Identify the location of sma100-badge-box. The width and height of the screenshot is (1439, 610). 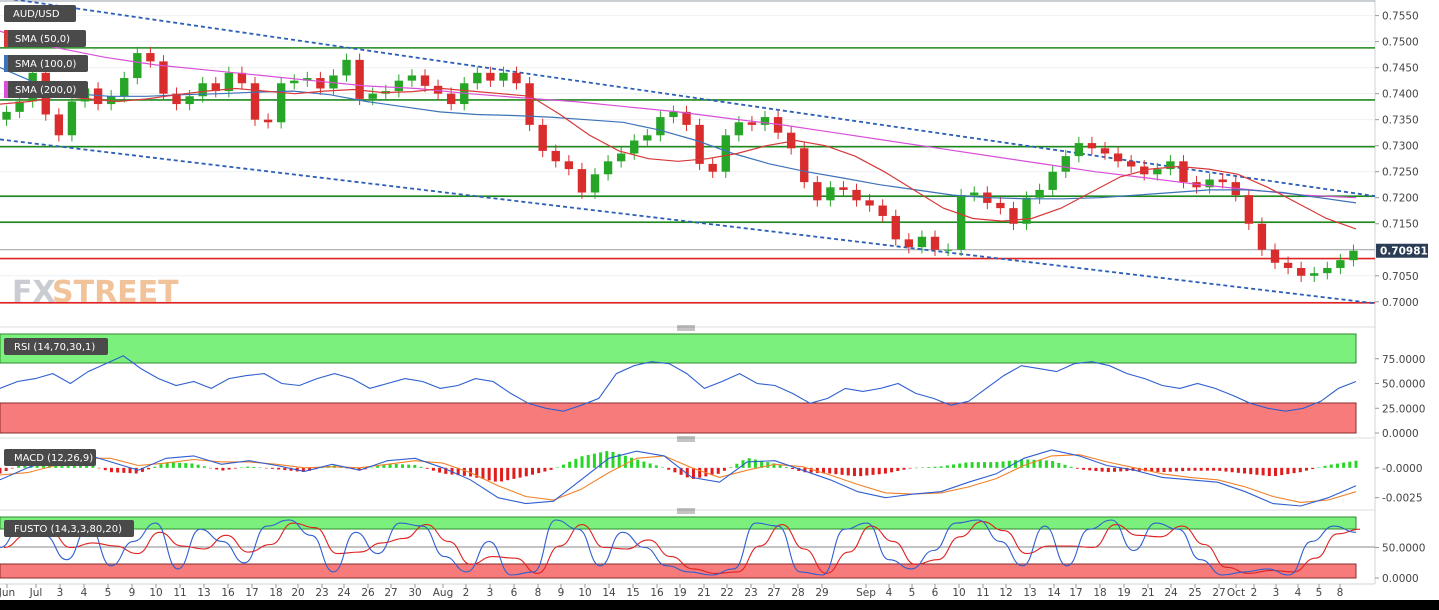
(46, 63).